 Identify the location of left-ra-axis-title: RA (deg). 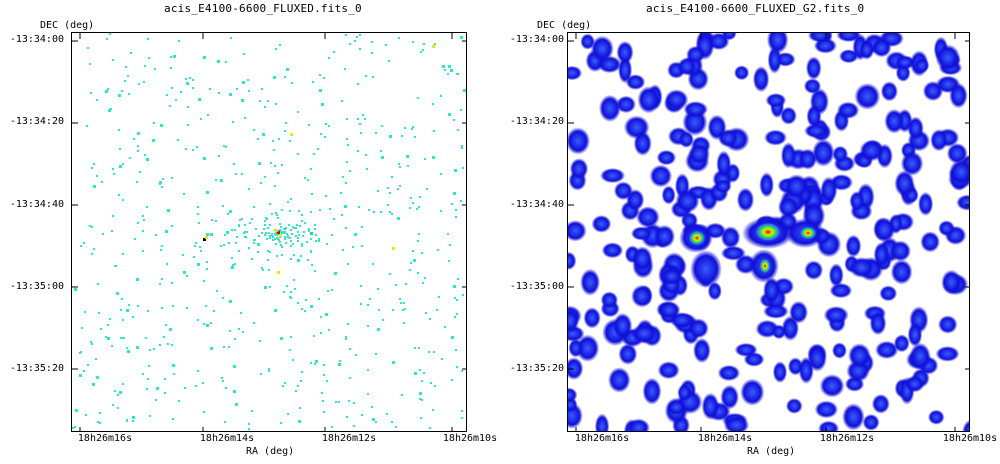
(270, 451).